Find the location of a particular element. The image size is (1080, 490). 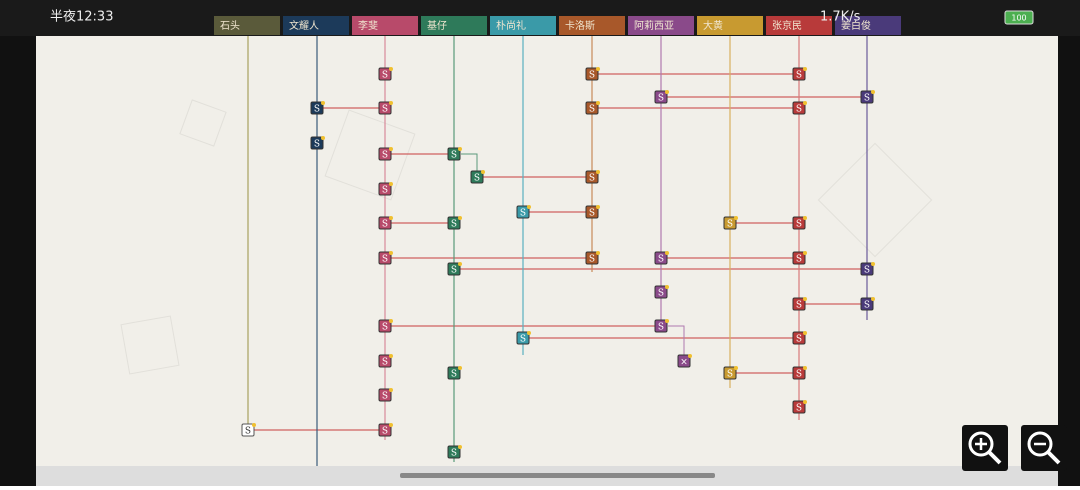

node-label: × is located at coordinates (684, 363).